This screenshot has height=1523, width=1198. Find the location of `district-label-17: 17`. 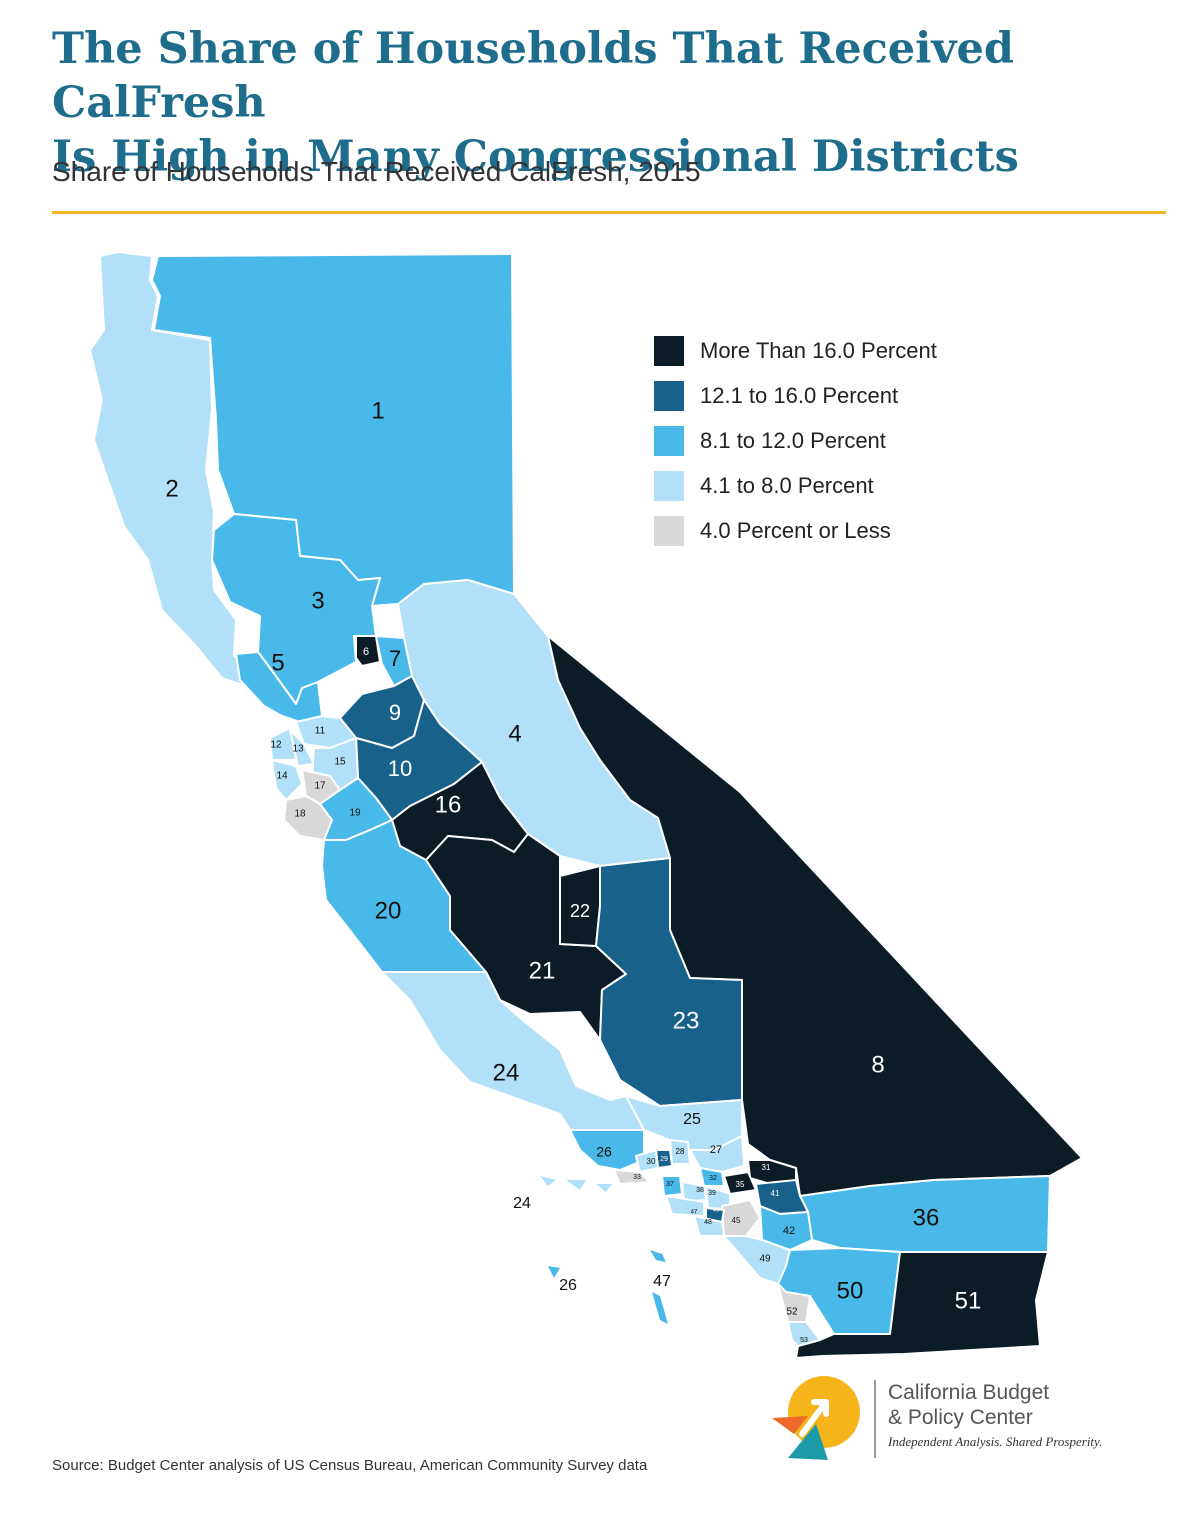

district-label-17: 17 is located at coordinates (320, 786).